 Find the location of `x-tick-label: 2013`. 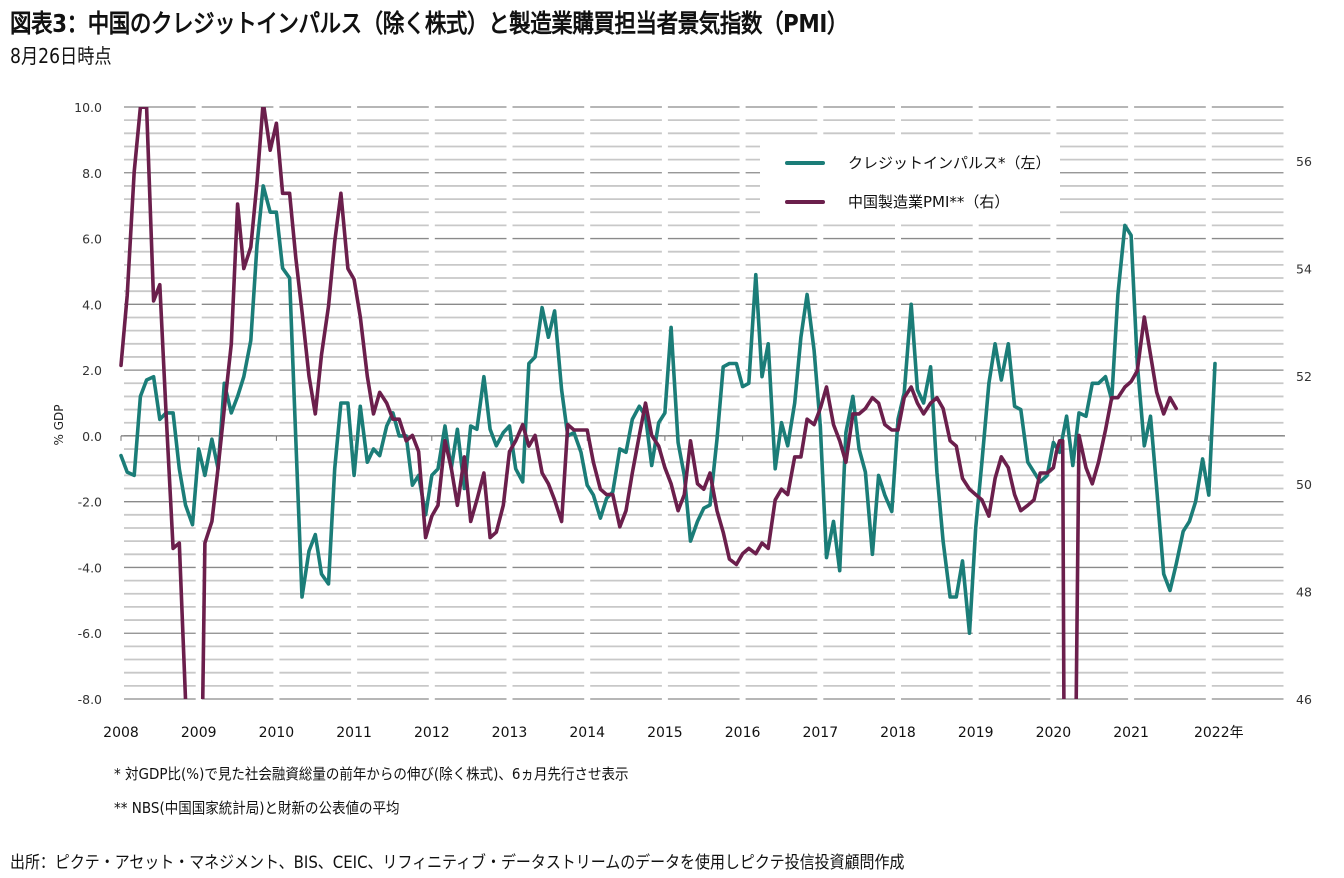

x-tick-label: 2013 is located at coordinates (510, 733).